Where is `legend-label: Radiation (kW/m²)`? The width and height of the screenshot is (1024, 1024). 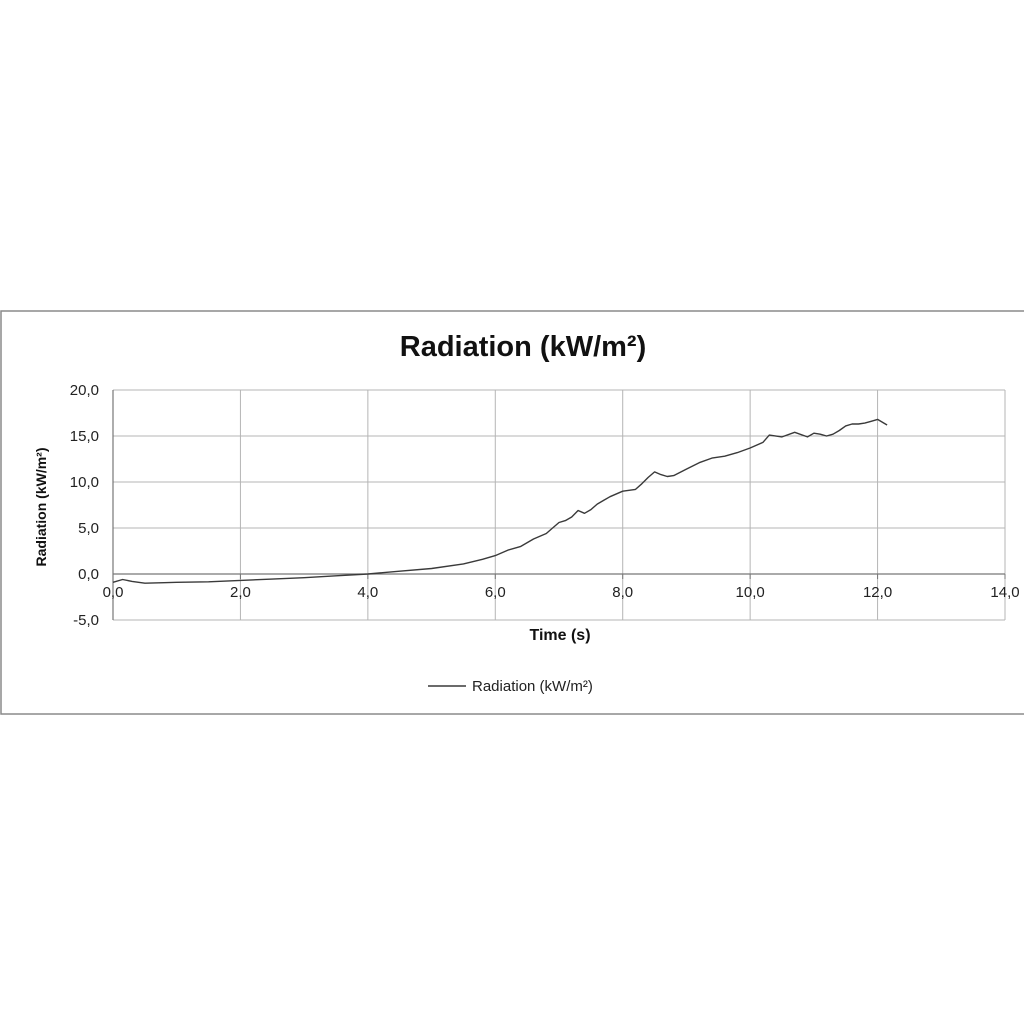
legend-label: Radiation (kW/m²) is located at coordinates (532, 686).